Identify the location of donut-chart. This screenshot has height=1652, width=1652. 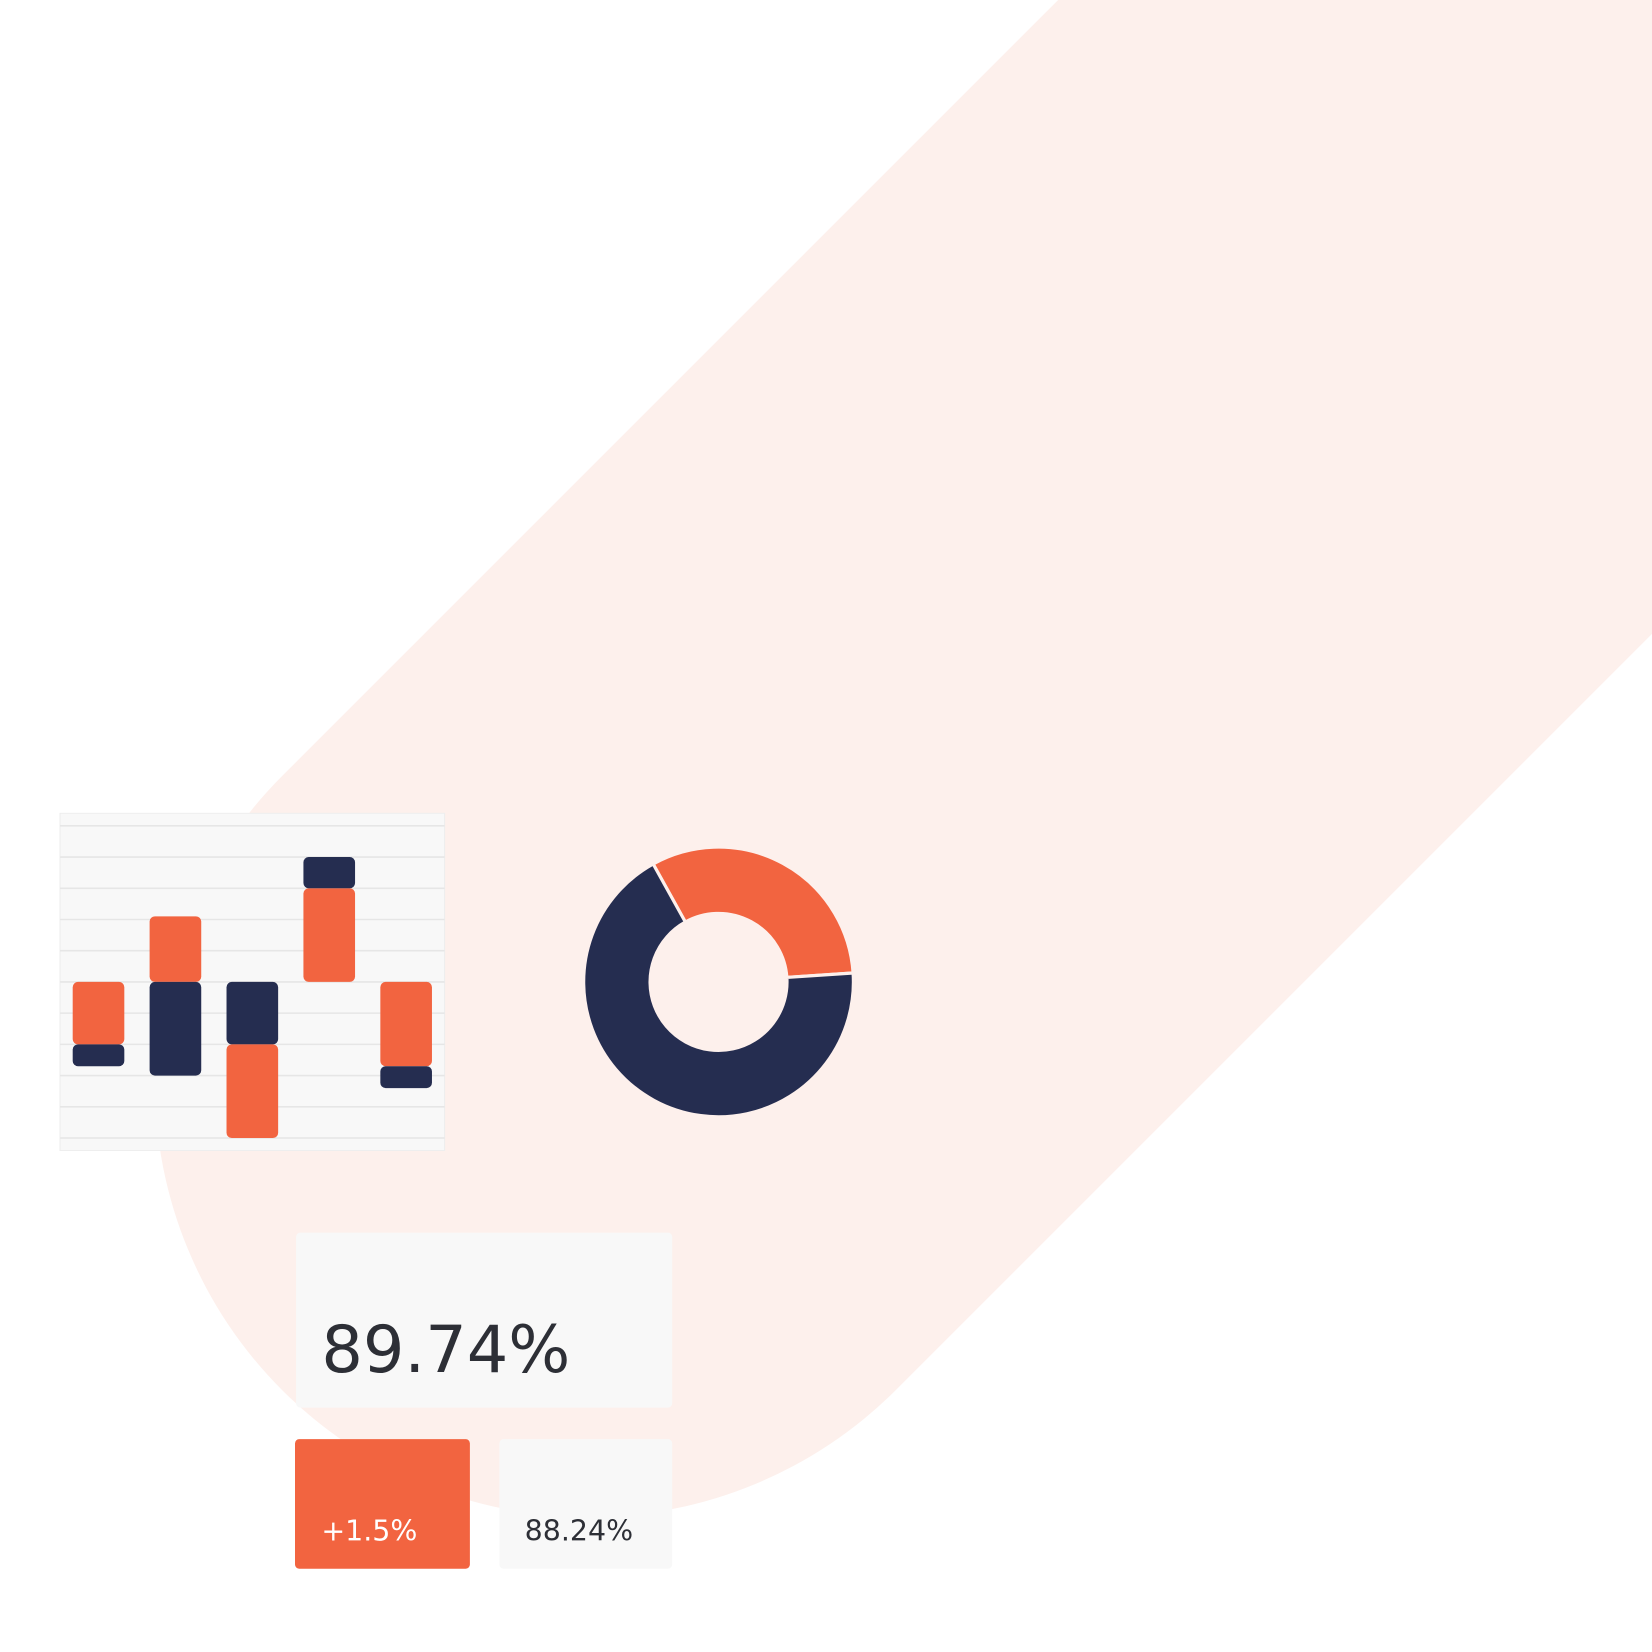
(718, 982).